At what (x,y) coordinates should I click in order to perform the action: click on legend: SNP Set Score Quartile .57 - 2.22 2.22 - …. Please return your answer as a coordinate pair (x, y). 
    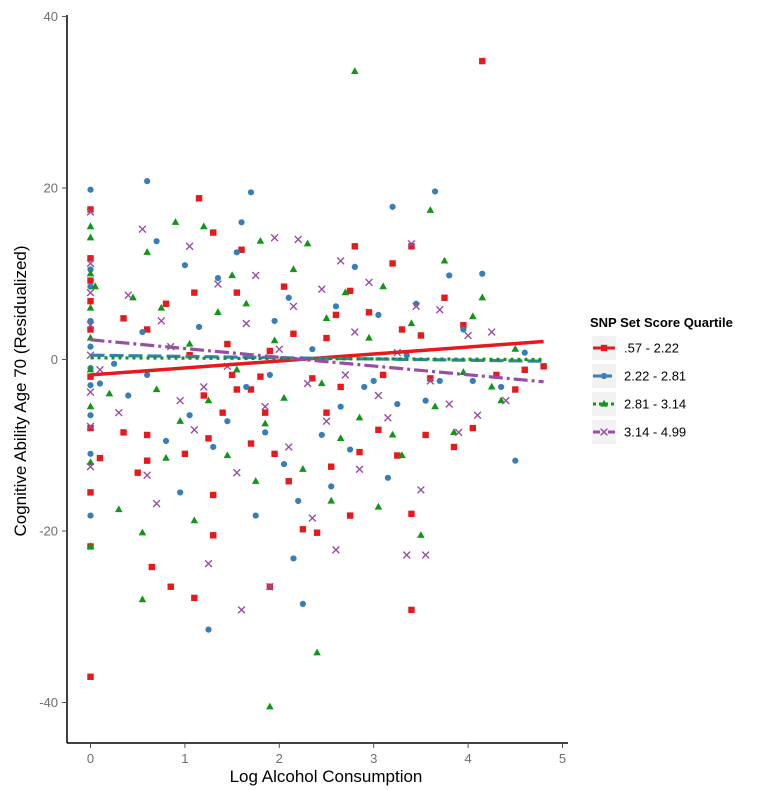
    Looking at the image, I should click on (661, 379).